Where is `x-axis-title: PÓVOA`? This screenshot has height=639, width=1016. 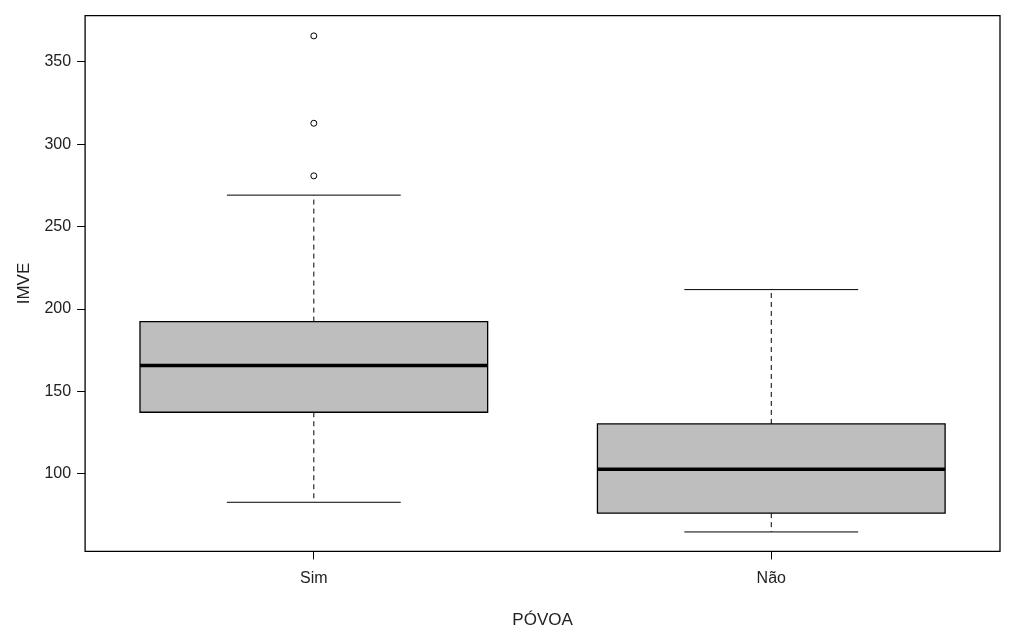
x-axis-title: PÓVOA is located at coordinates (543, 620).